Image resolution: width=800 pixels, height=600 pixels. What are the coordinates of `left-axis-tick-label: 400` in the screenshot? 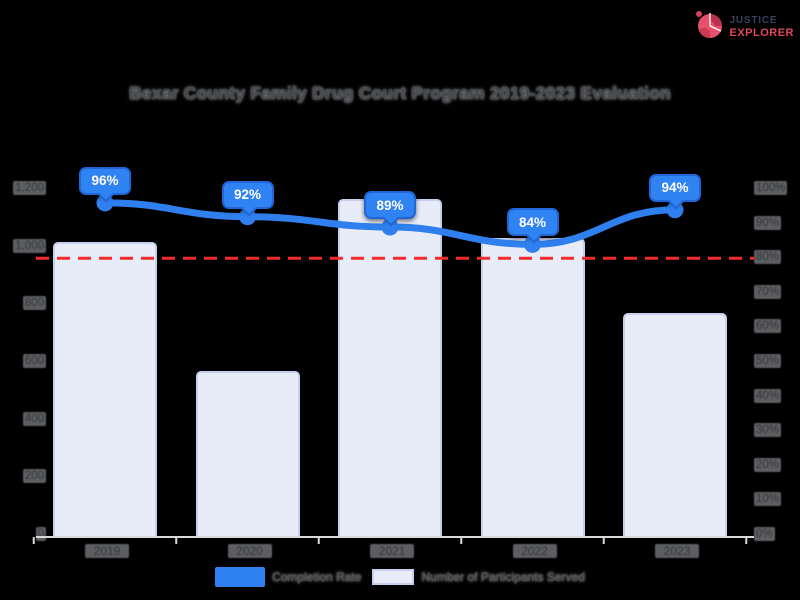 It's located at (34, 418).